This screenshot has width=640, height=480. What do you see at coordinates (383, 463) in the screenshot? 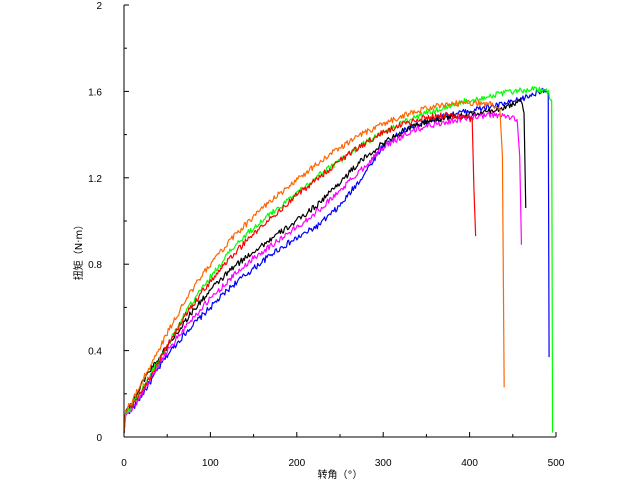
I see `x-tick-label: 300` at bounding box center [383, 463].